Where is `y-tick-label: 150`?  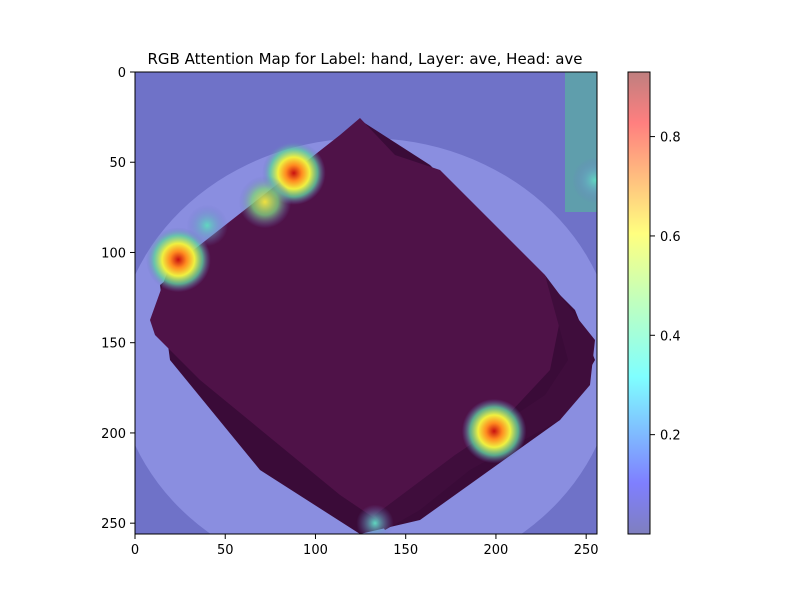 y-tick-label: 150 is located at coordinates (113, 344).